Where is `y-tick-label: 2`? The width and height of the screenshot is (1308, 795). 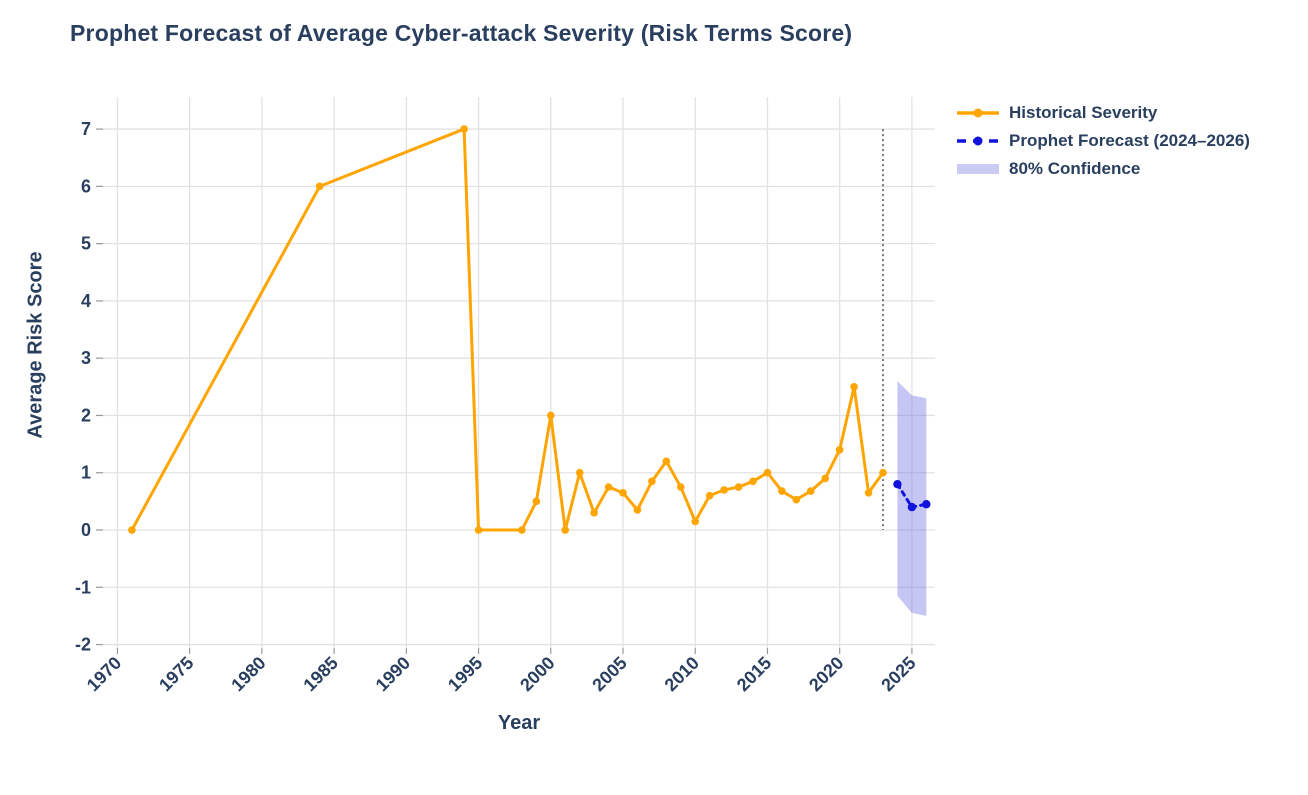 y-tick-label: 2 is located at coordinates (86, 415).